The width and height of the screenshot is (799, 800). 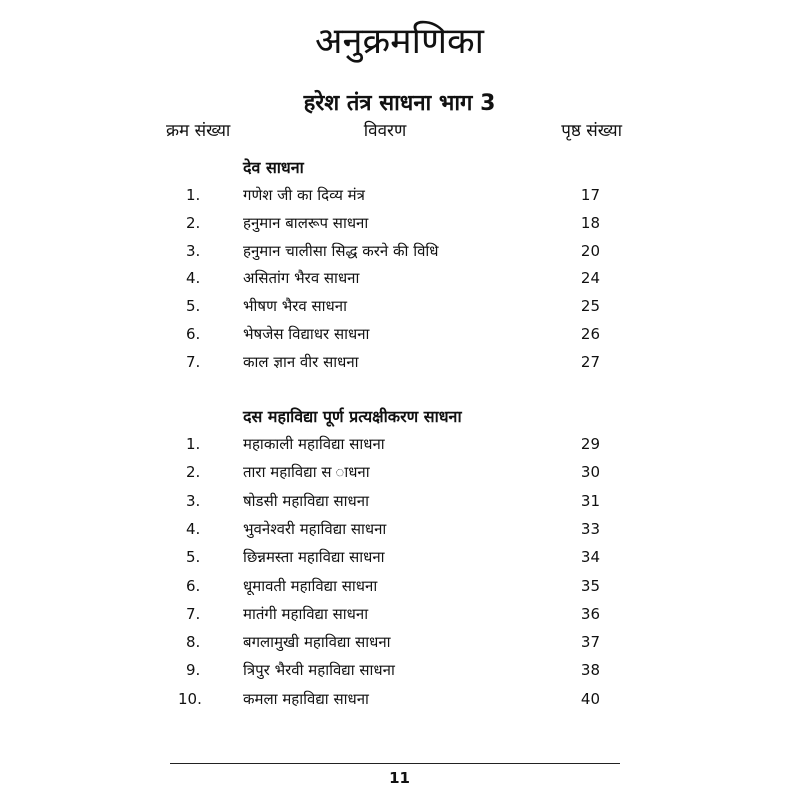 What do you see at coordinates (306, 613) in the screenshot?
I see `entry-title: मातंगी महाविद्या साधना` at bounding box center [306, 613].